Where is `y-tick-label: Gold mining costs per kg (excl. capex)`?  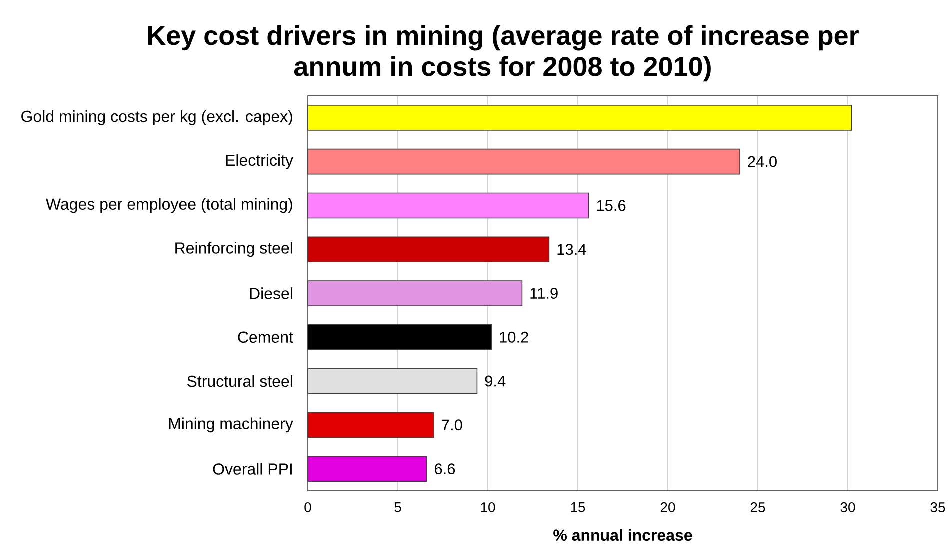
y-tick-label: Gold mining costs per kg (excl. capex) is located at coordinates (157, 118).